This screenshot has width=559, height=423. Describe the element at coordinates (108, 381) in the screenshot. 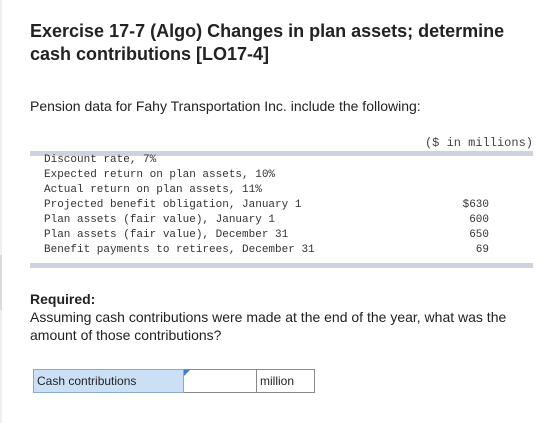

I see `cash-contributions-label: Cash contributions` at that location.